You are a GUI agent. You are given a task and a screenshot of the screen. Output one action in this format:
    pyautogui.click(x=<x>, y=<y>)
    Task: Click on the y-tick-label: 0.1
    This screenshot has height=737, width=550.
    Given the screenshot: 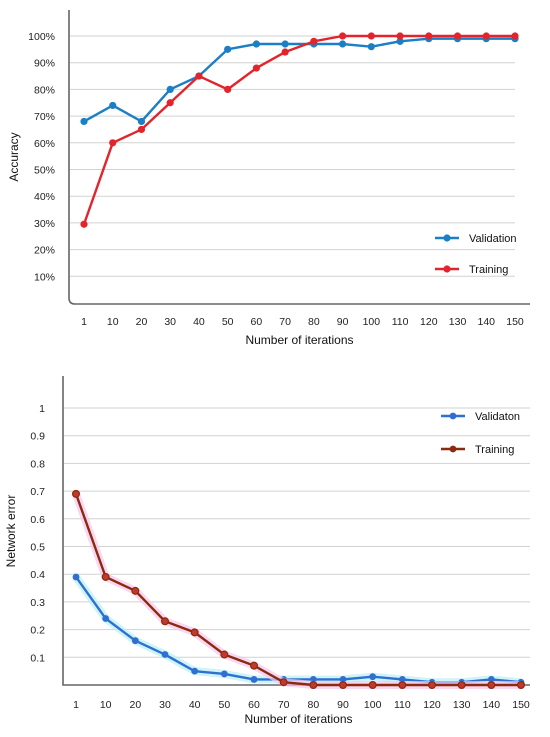 What is the action you would take?
    pyautogui.click(x=37, y=658)
    